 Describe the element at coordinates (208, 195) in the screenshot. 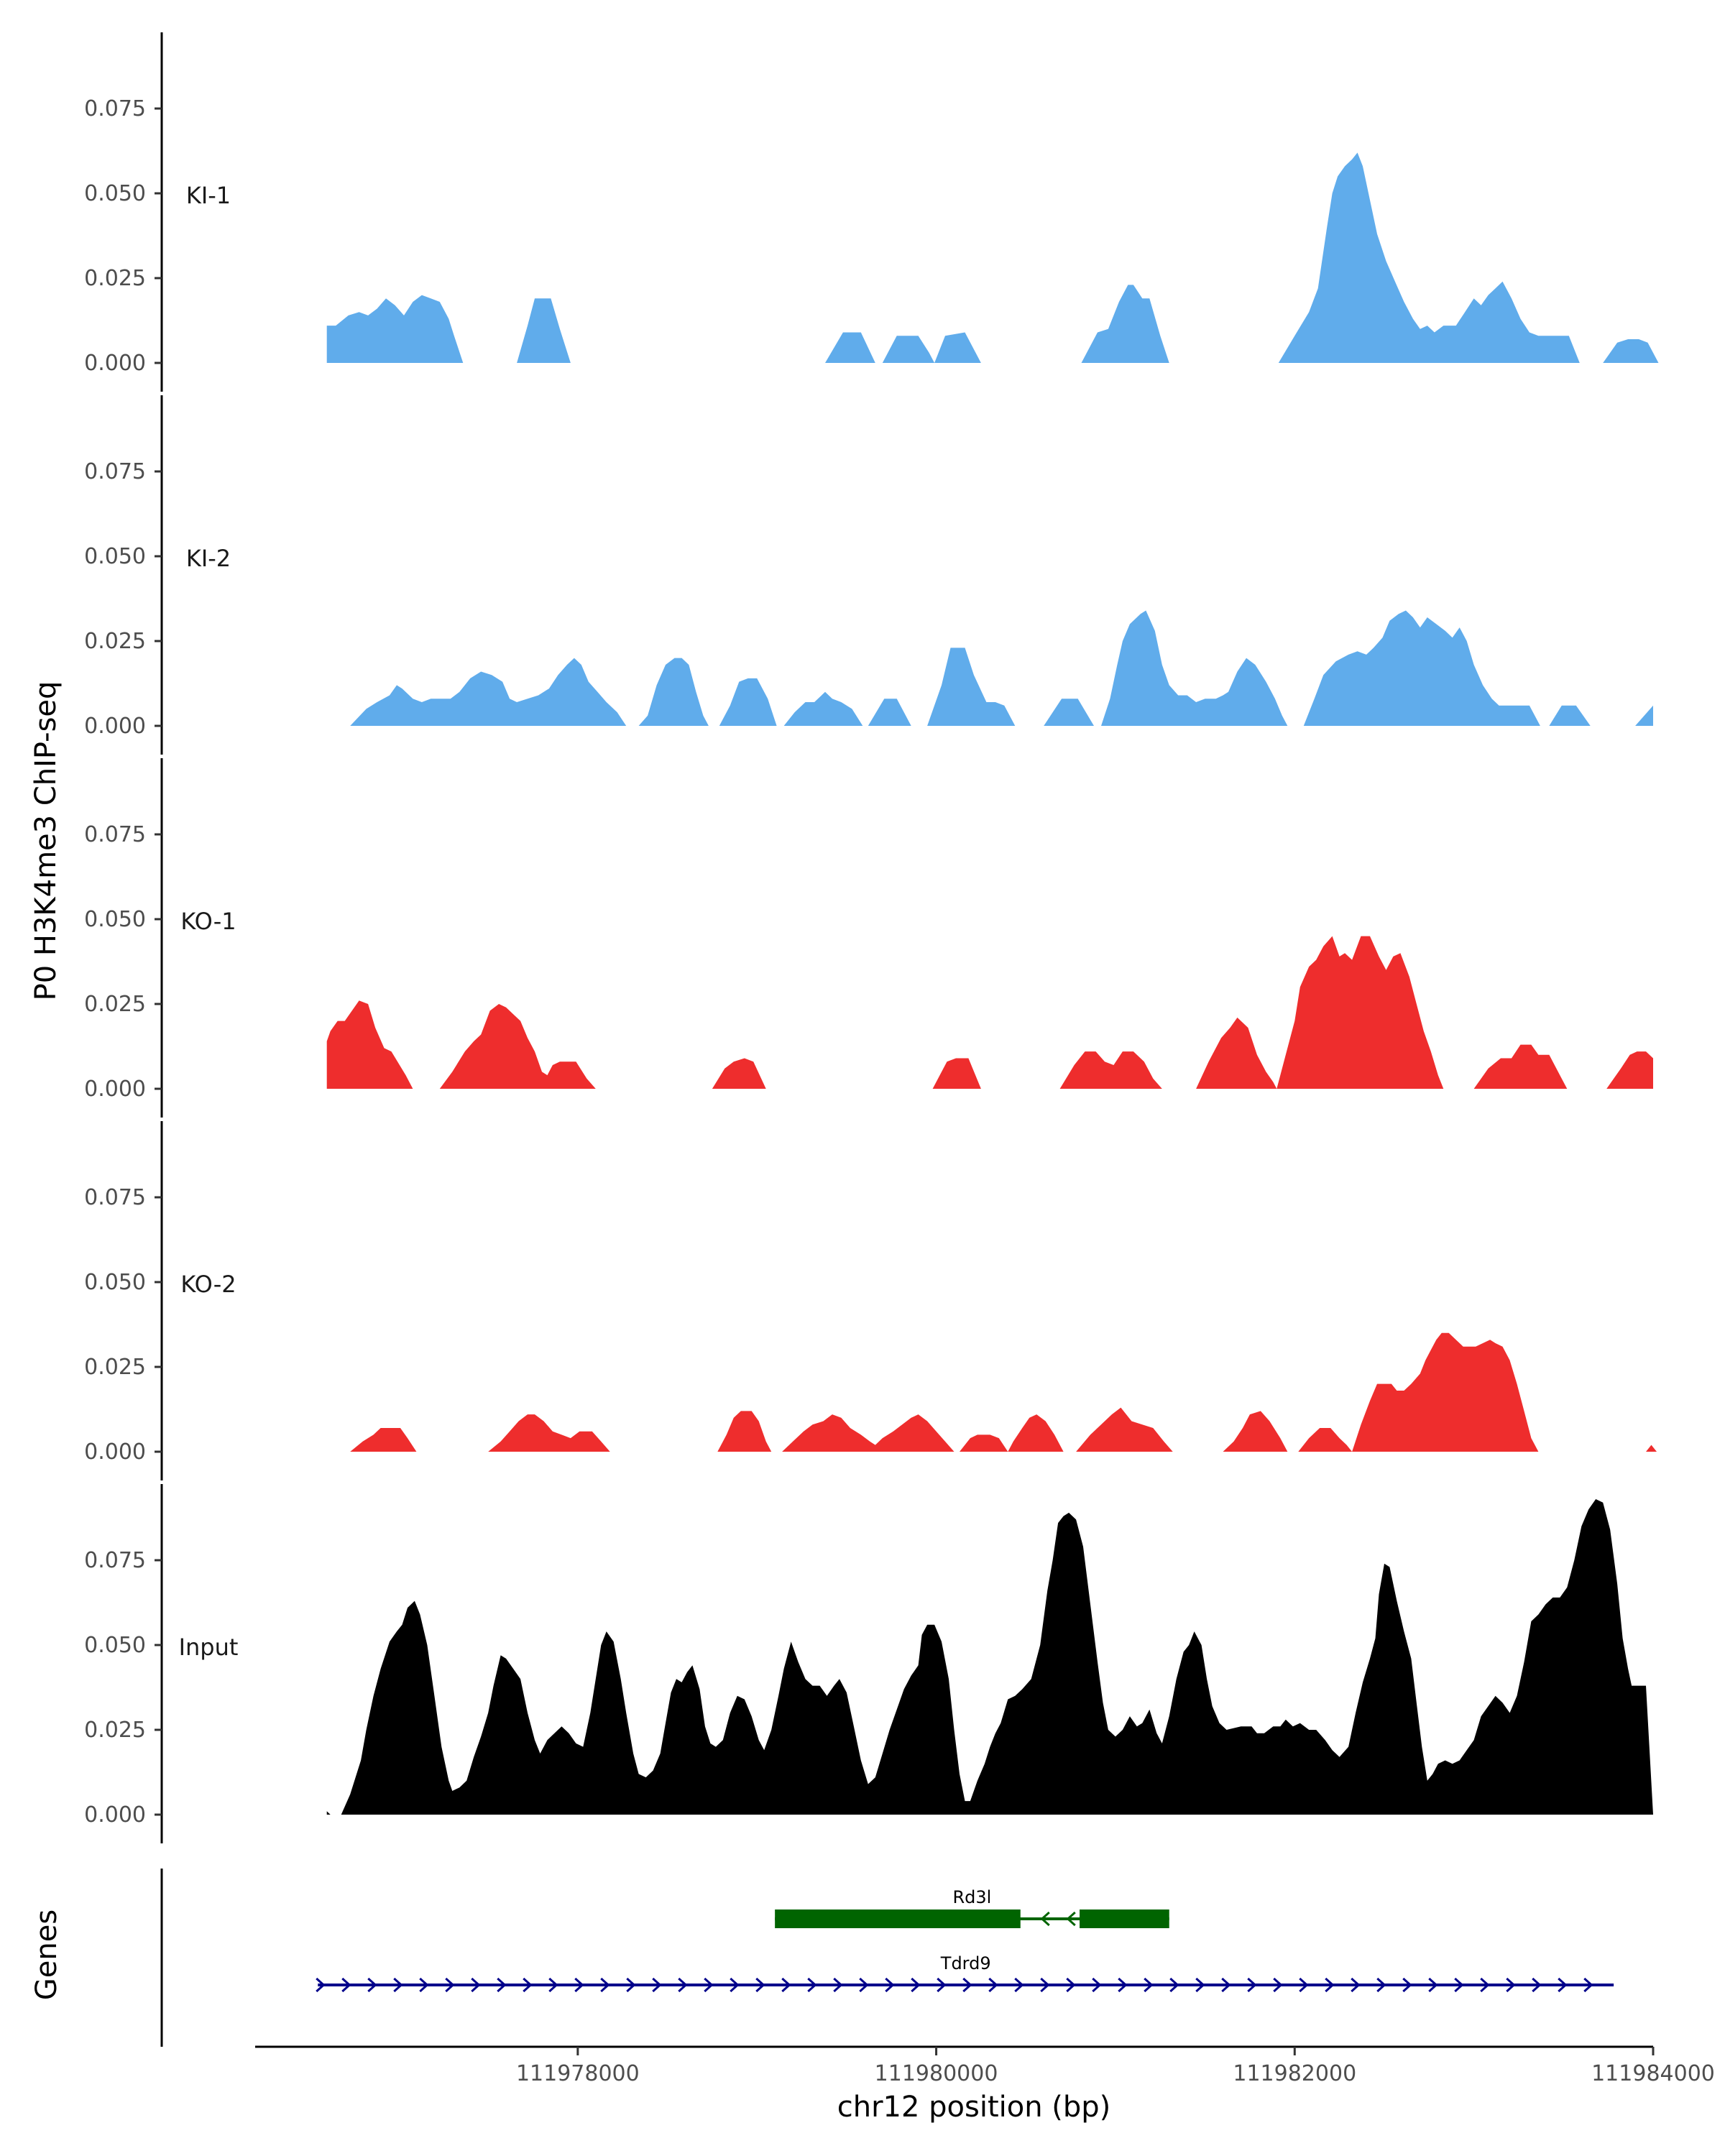

I see `track-label: KI-1` at that location.